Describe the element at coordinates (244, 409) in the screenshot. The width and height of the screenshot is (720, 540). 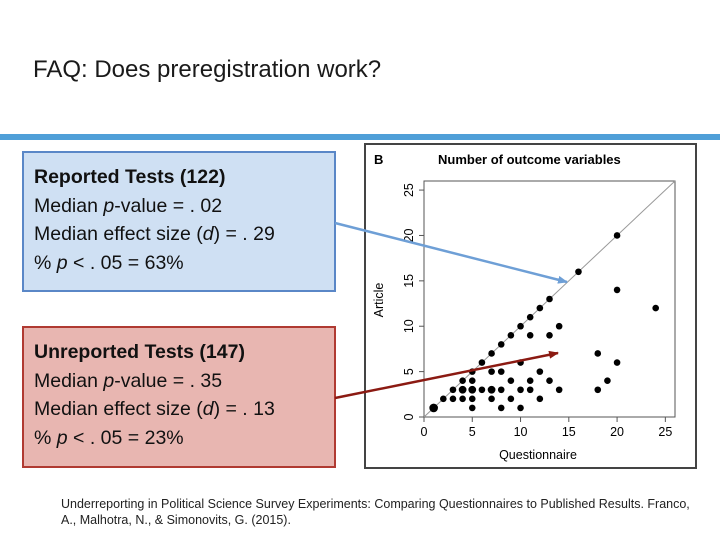
I see `text: ) = . 13` at that location.